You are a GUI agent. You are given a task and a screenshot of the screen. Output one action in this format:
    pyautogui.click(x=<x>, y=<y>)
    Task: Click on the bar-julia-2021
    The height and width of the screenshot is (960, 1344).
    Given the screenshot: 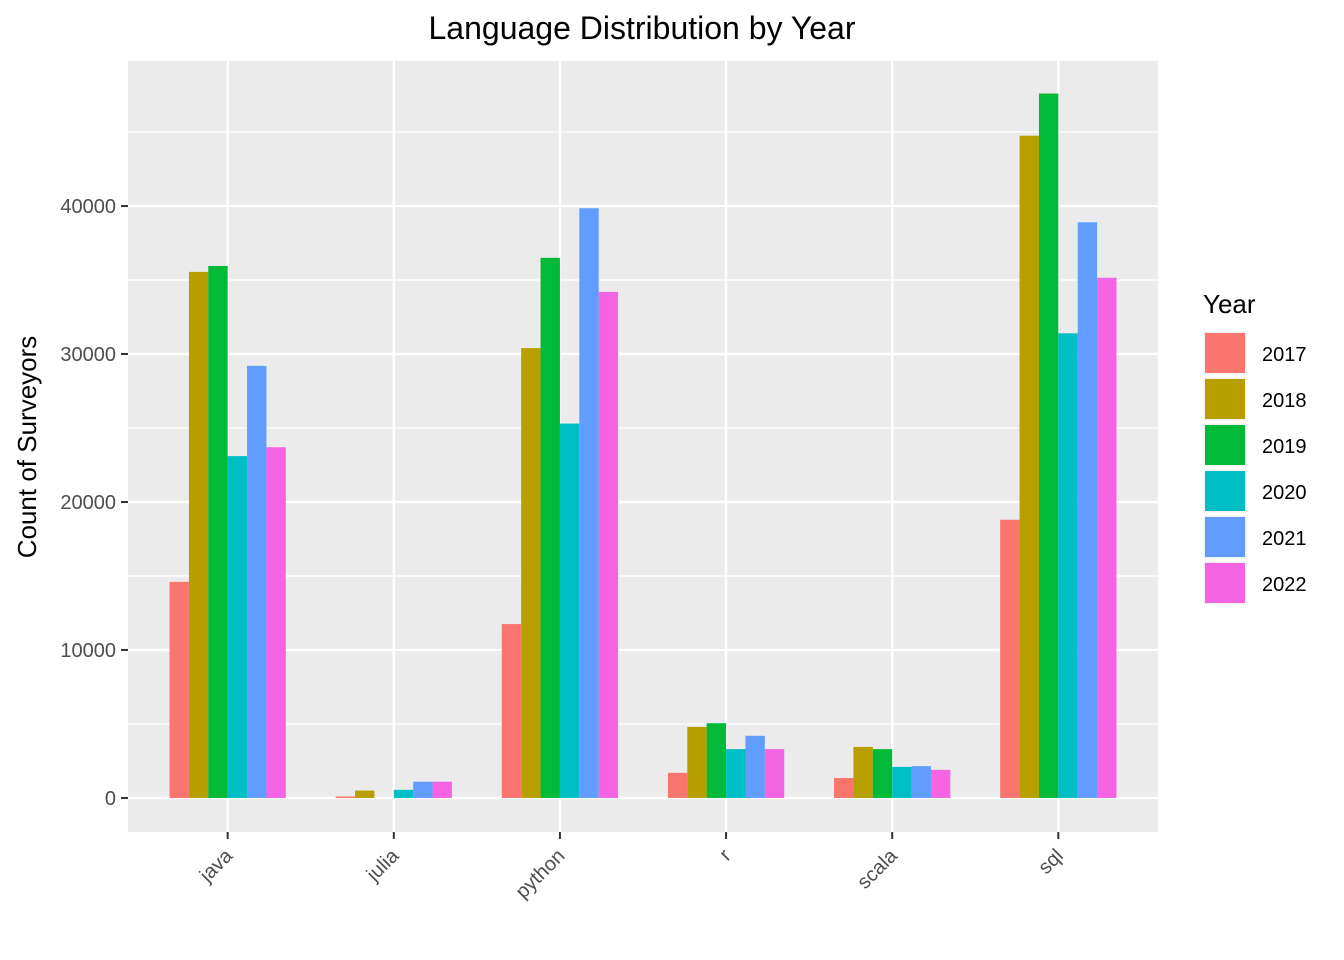 What is the action you would take?
    pyautogui.click(x=423, y=789)
    